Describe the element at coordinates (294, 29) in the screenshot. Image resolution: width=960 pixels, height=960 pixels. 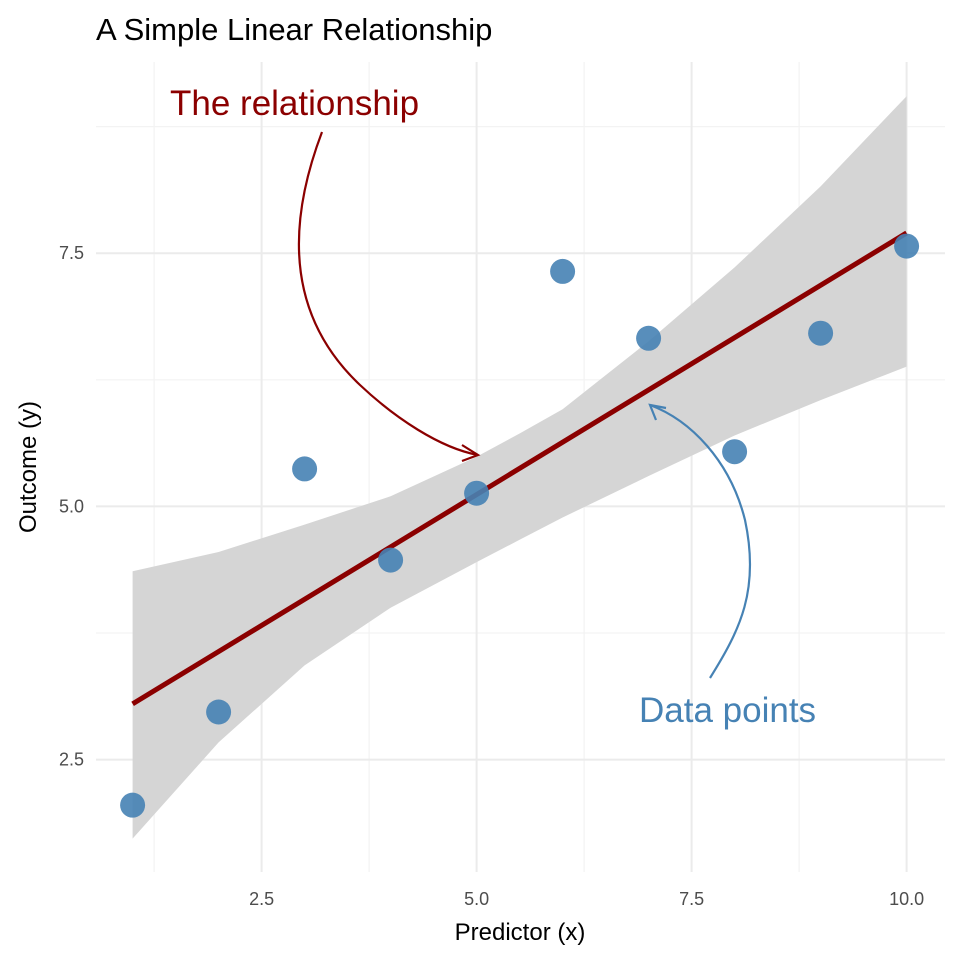
I see `chart-title: A Simple Linear Relationship` at that location.